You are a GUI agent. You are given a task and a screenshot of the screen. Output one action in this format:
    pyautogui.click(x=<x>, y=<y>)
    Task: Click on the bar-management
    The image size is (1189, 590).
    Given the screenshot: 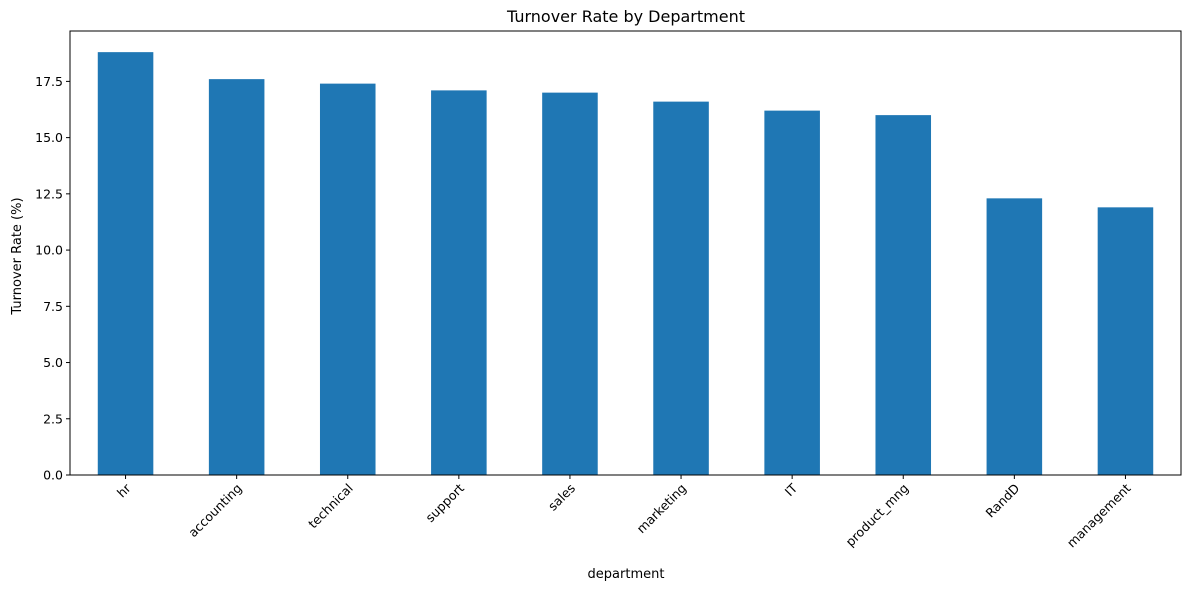 What is the action you would take?
    pyautogui.click(x=1125, y=341)
    